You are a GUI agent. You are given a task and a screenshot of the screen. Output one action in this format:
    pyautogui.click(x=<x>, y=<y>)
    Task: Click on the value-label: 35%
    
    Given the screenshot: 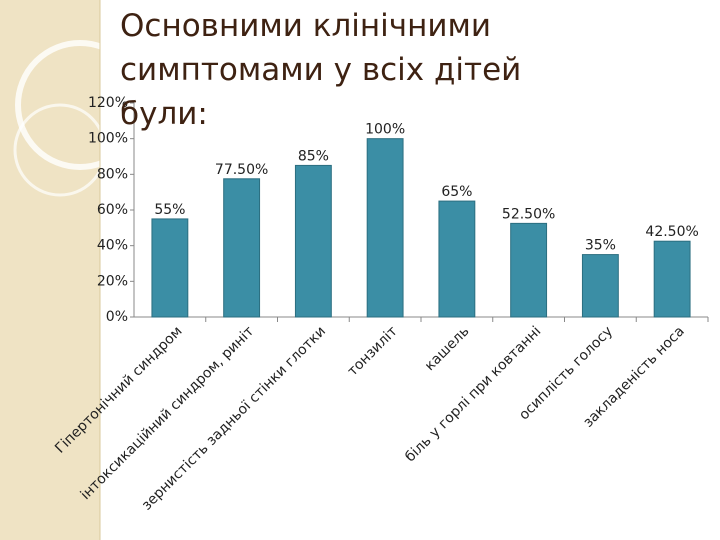 What is the action you would take?
    pyautogui.click(x=600, y=246)
    